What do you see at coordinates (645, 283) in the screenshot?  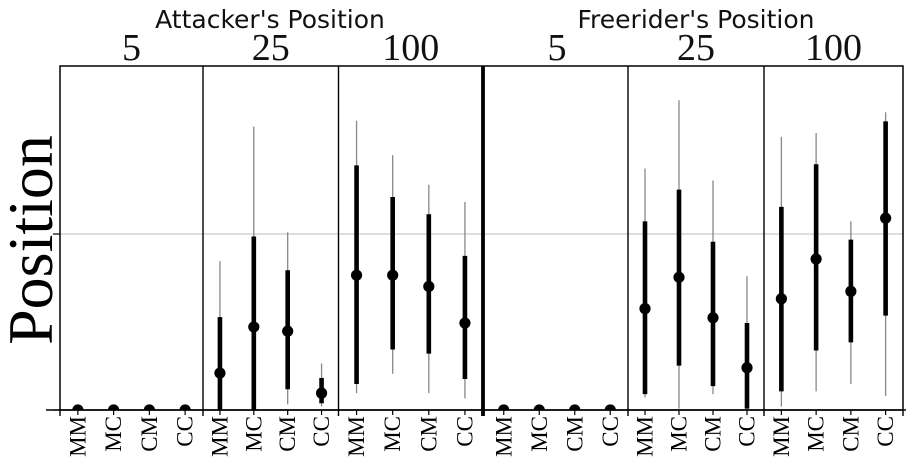 I see `pointrange-freerider-25-MM` at bounding box center [645, 283].